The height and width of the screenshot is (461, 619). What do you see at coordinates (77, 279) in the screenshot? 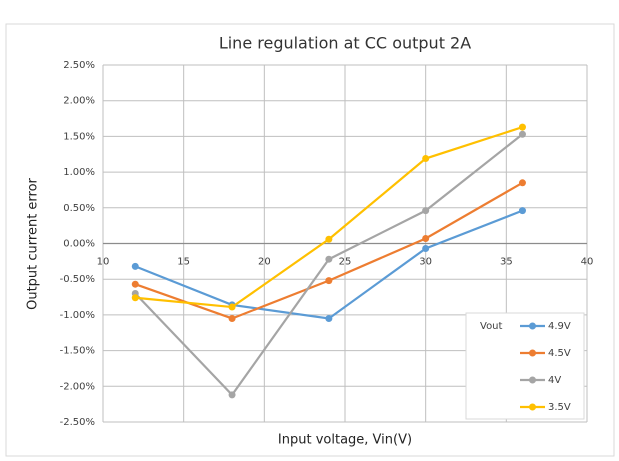
I see `y-tick-label: -0.50%` at bounding box center [77, 279].